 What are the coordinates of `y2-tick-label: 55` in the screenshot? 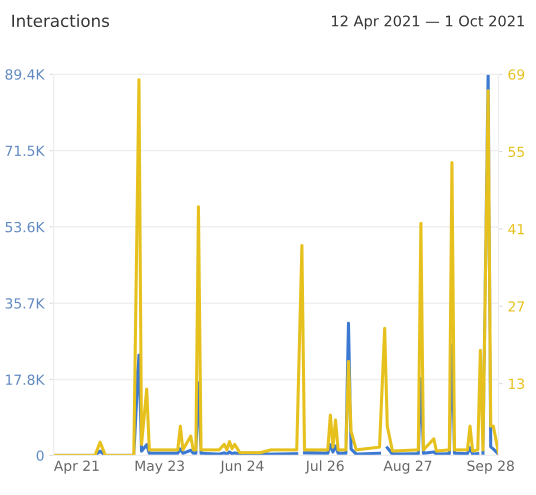 It's located at (516, 152).